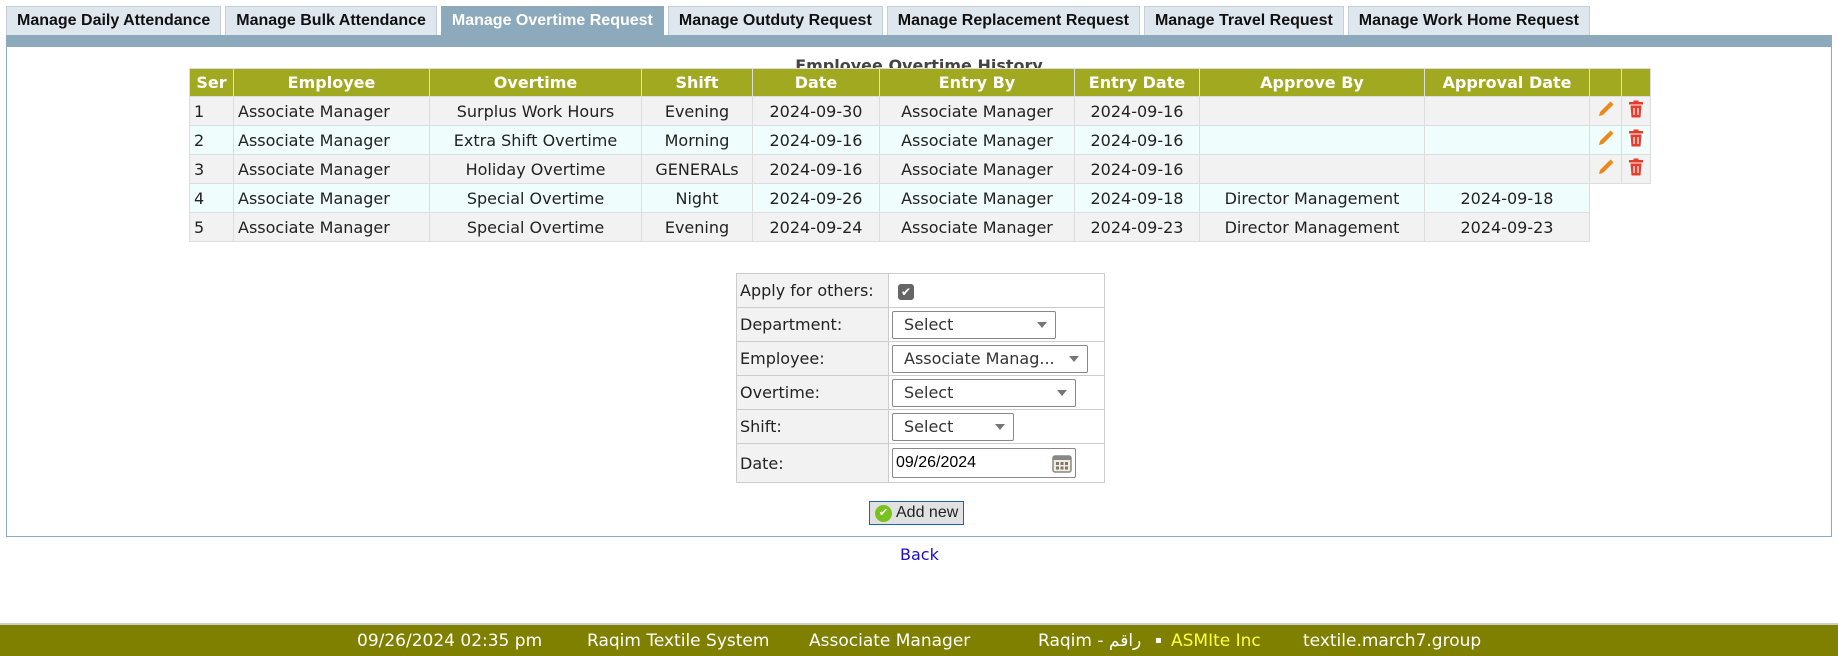  What do you see at coordinates (927, 512) in the screenshot?
I see `add-new-label: Add new` at bounding box center [927, 512].